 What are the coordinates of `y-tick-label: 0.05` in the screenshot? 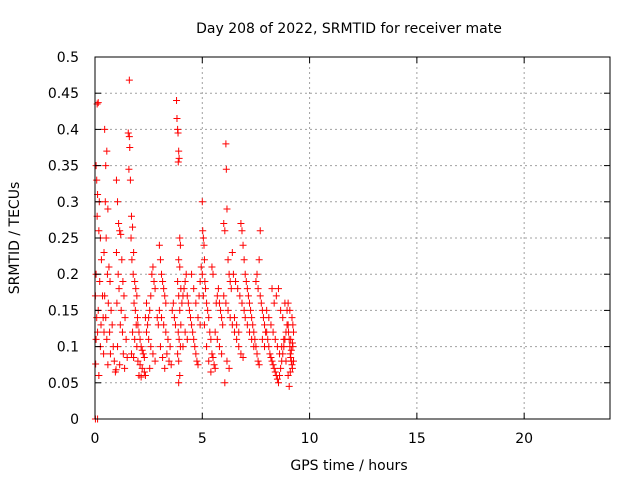 It's located at (63, 384).